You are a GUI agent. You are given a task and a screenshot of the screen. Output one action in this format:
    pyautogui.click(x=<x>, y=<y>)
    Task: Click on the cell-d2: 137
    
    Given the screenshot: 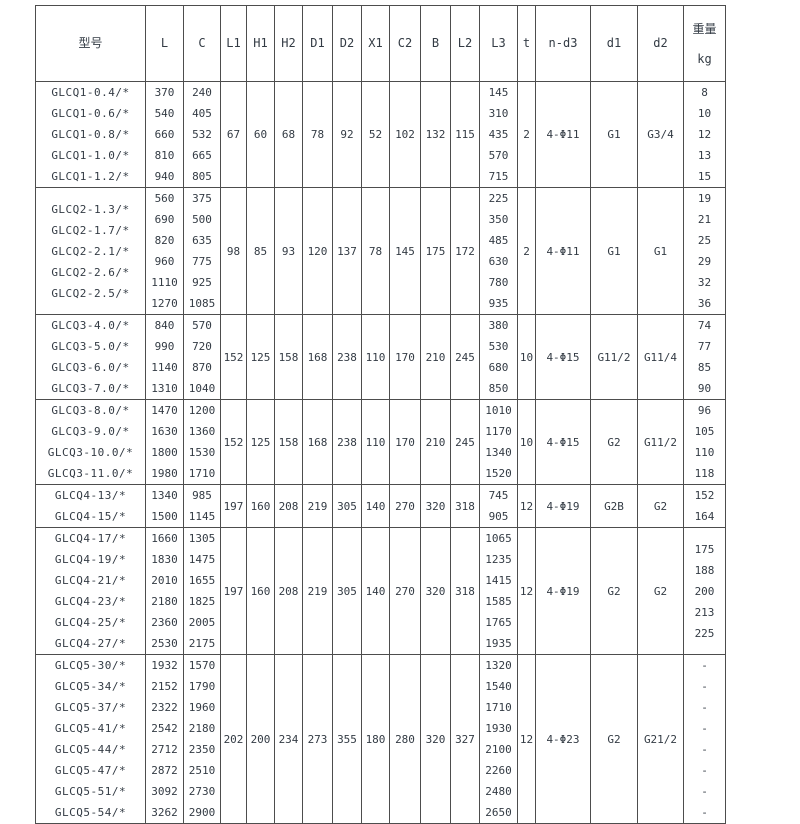 What is the action you would take?
    pyautogui.click(x=347, y=251)
    